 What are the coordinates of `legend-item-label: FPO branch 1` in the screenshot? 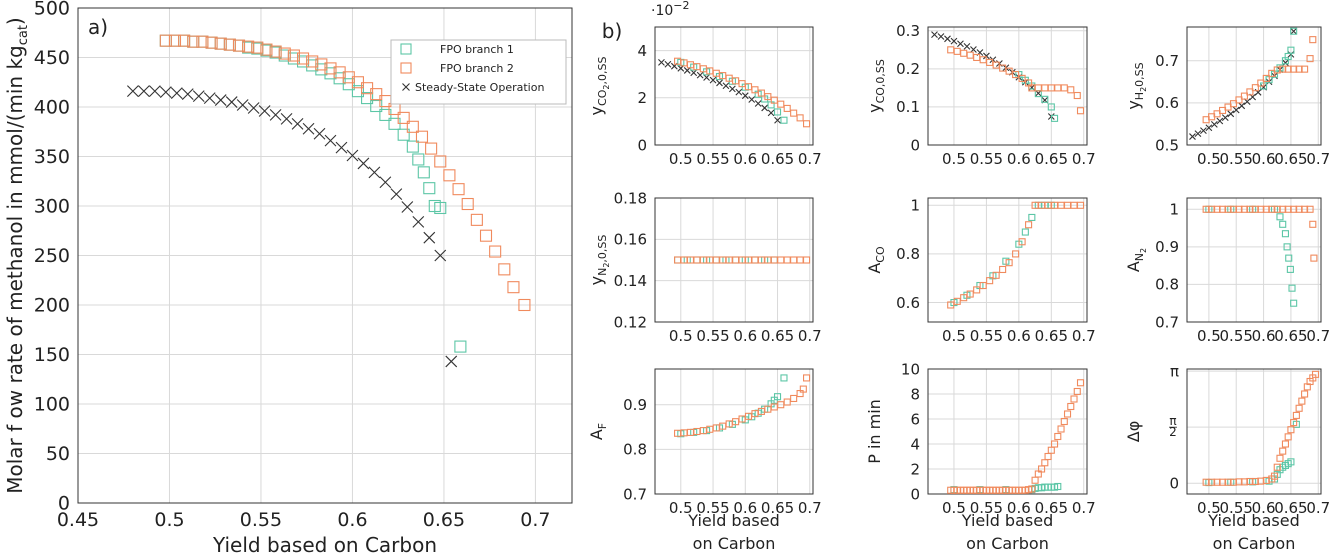 It's located at (477, 49).